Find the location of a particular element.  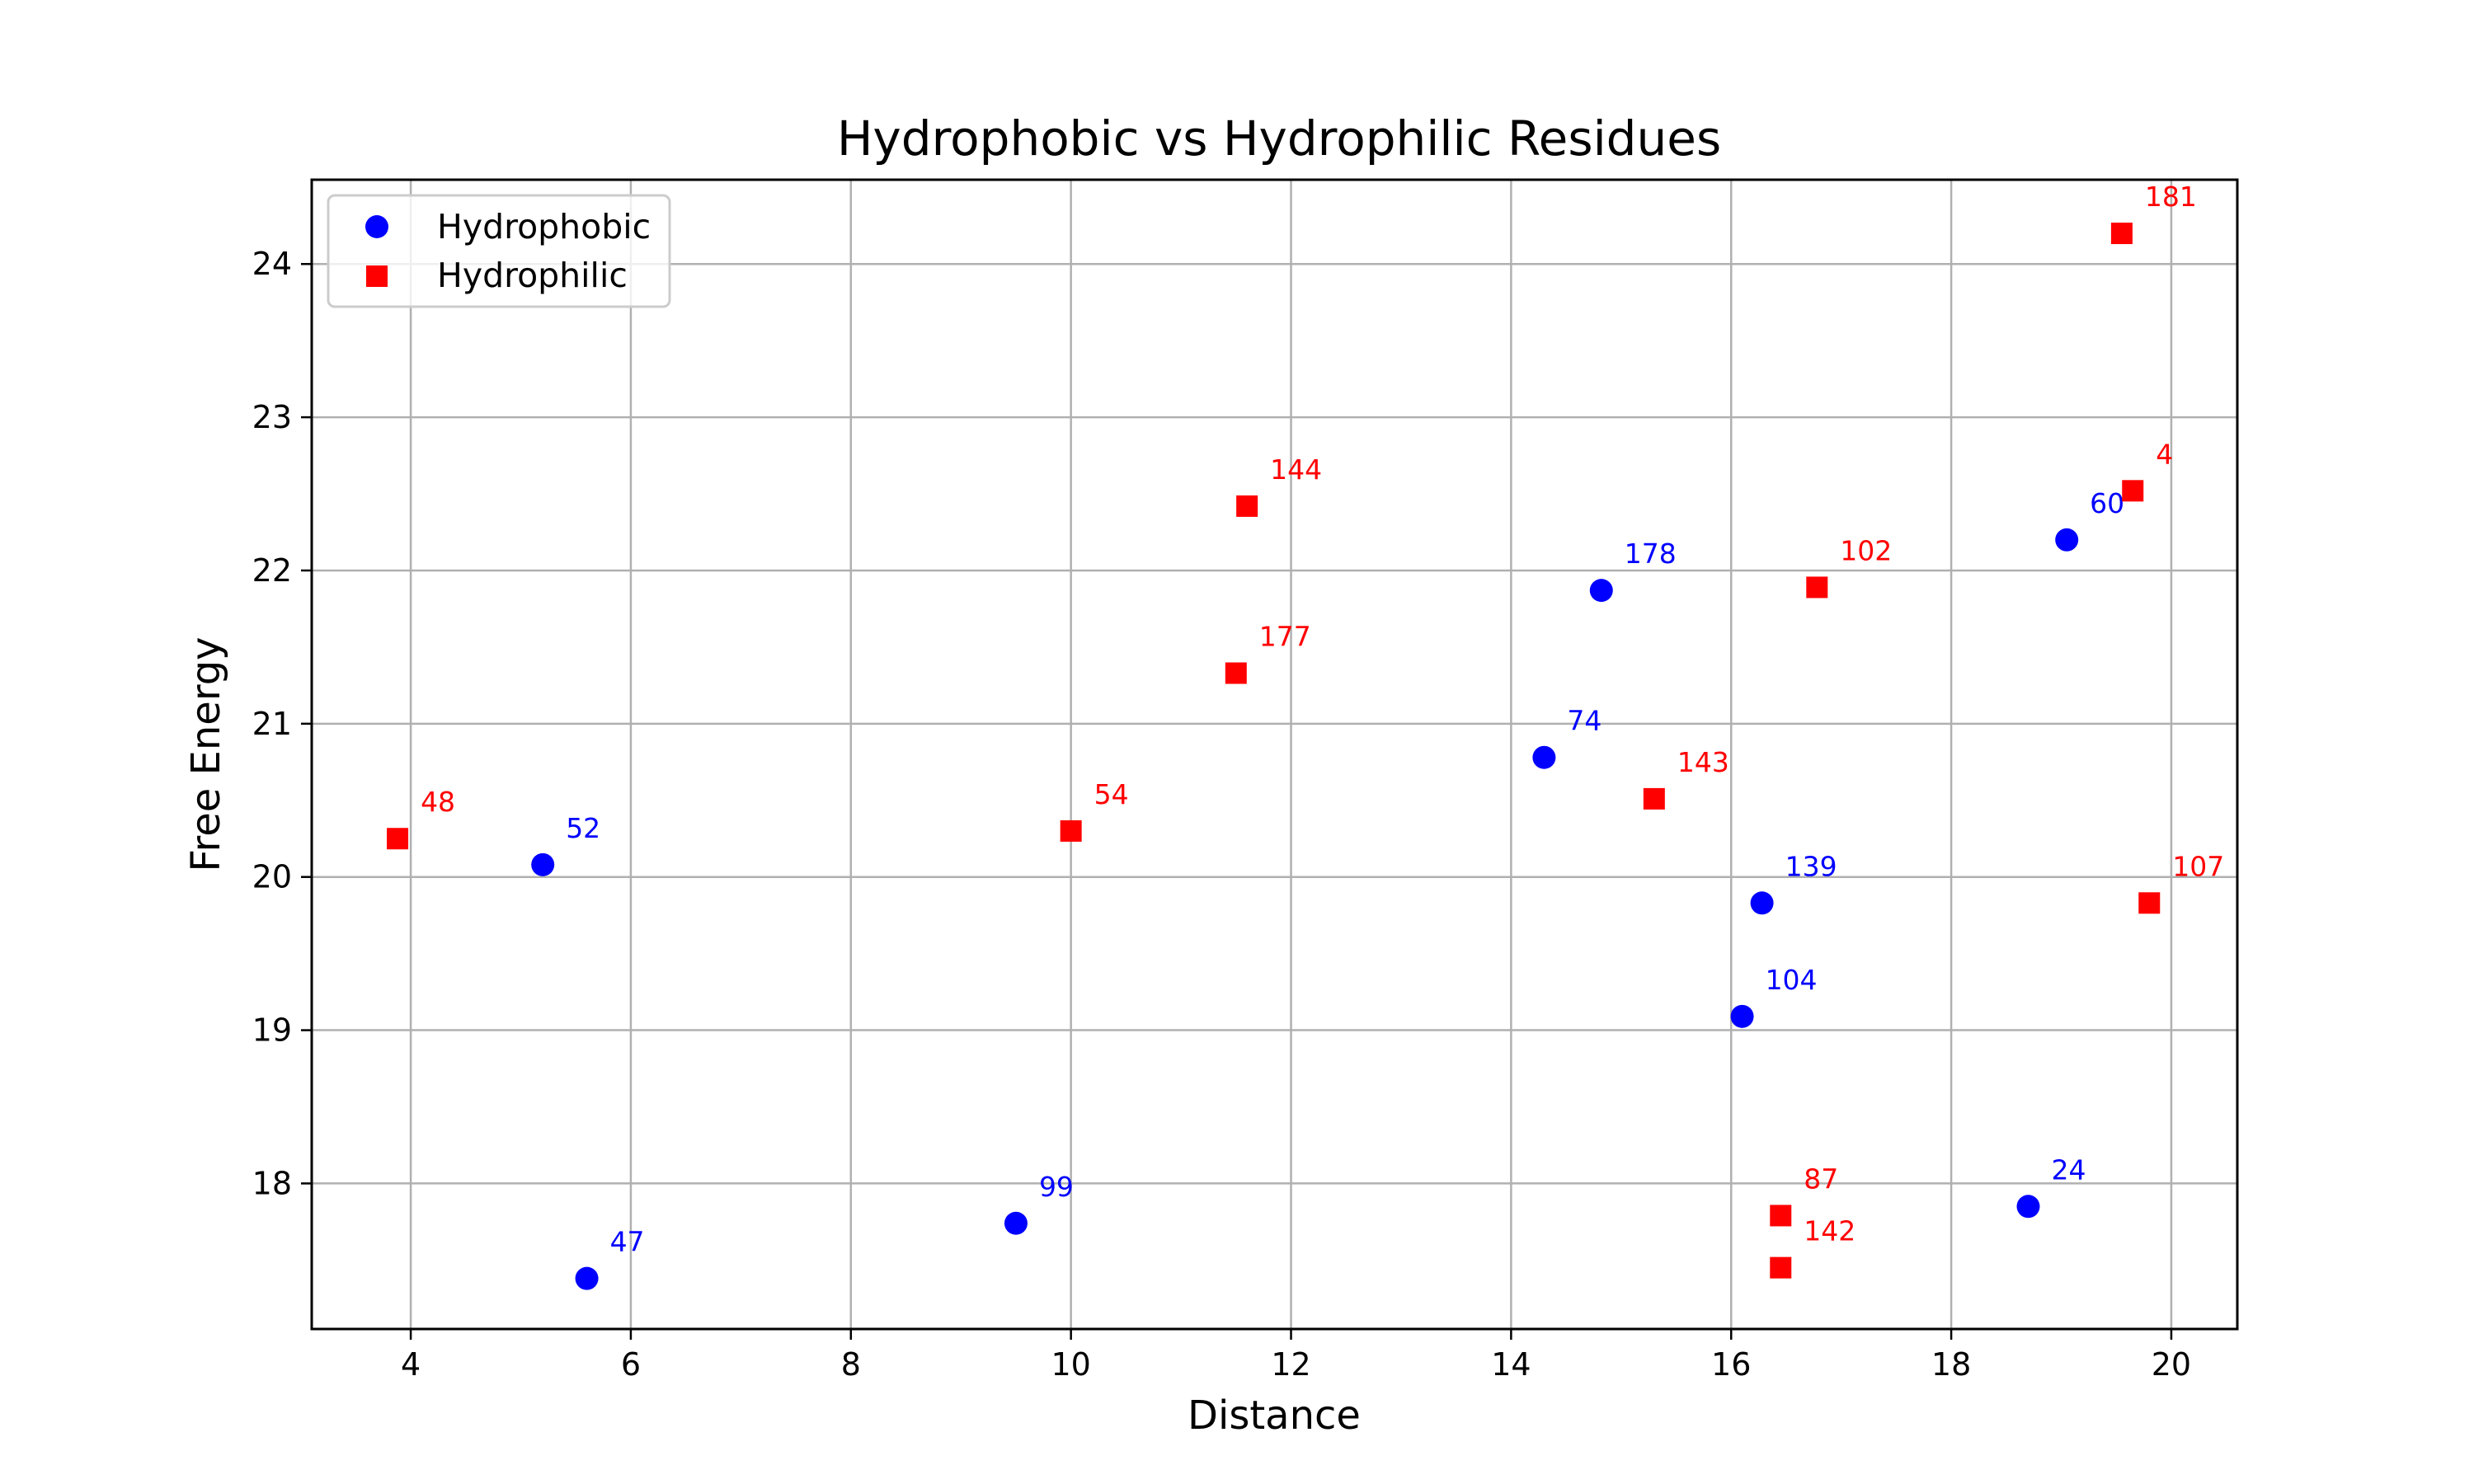

y-tick-label: 18 is located at coordinates (272, 1183).